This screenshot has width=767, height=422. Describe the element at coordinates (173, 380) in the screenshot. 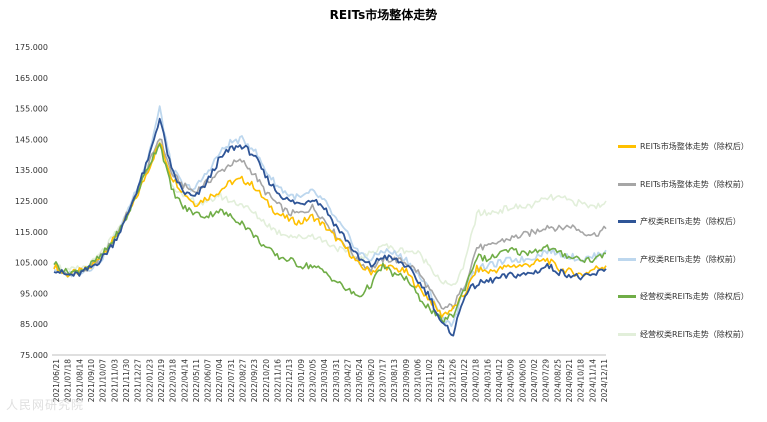

I see `x-tick-label: 2022/03/18` at that location.